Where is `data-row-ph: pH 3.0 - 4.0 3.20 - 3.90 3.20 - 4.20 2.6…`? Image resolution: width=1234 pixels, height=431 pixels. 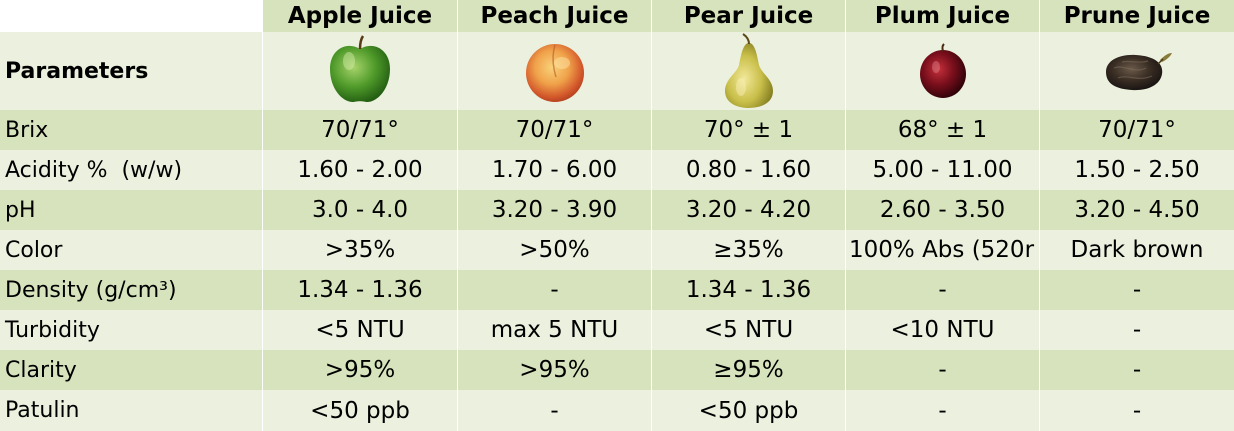 data-row-ph: pH 3.0 - 4.0 3.20 - 3.90 3.20 - 4.20 2.6… is located at coordinates (617, 210).